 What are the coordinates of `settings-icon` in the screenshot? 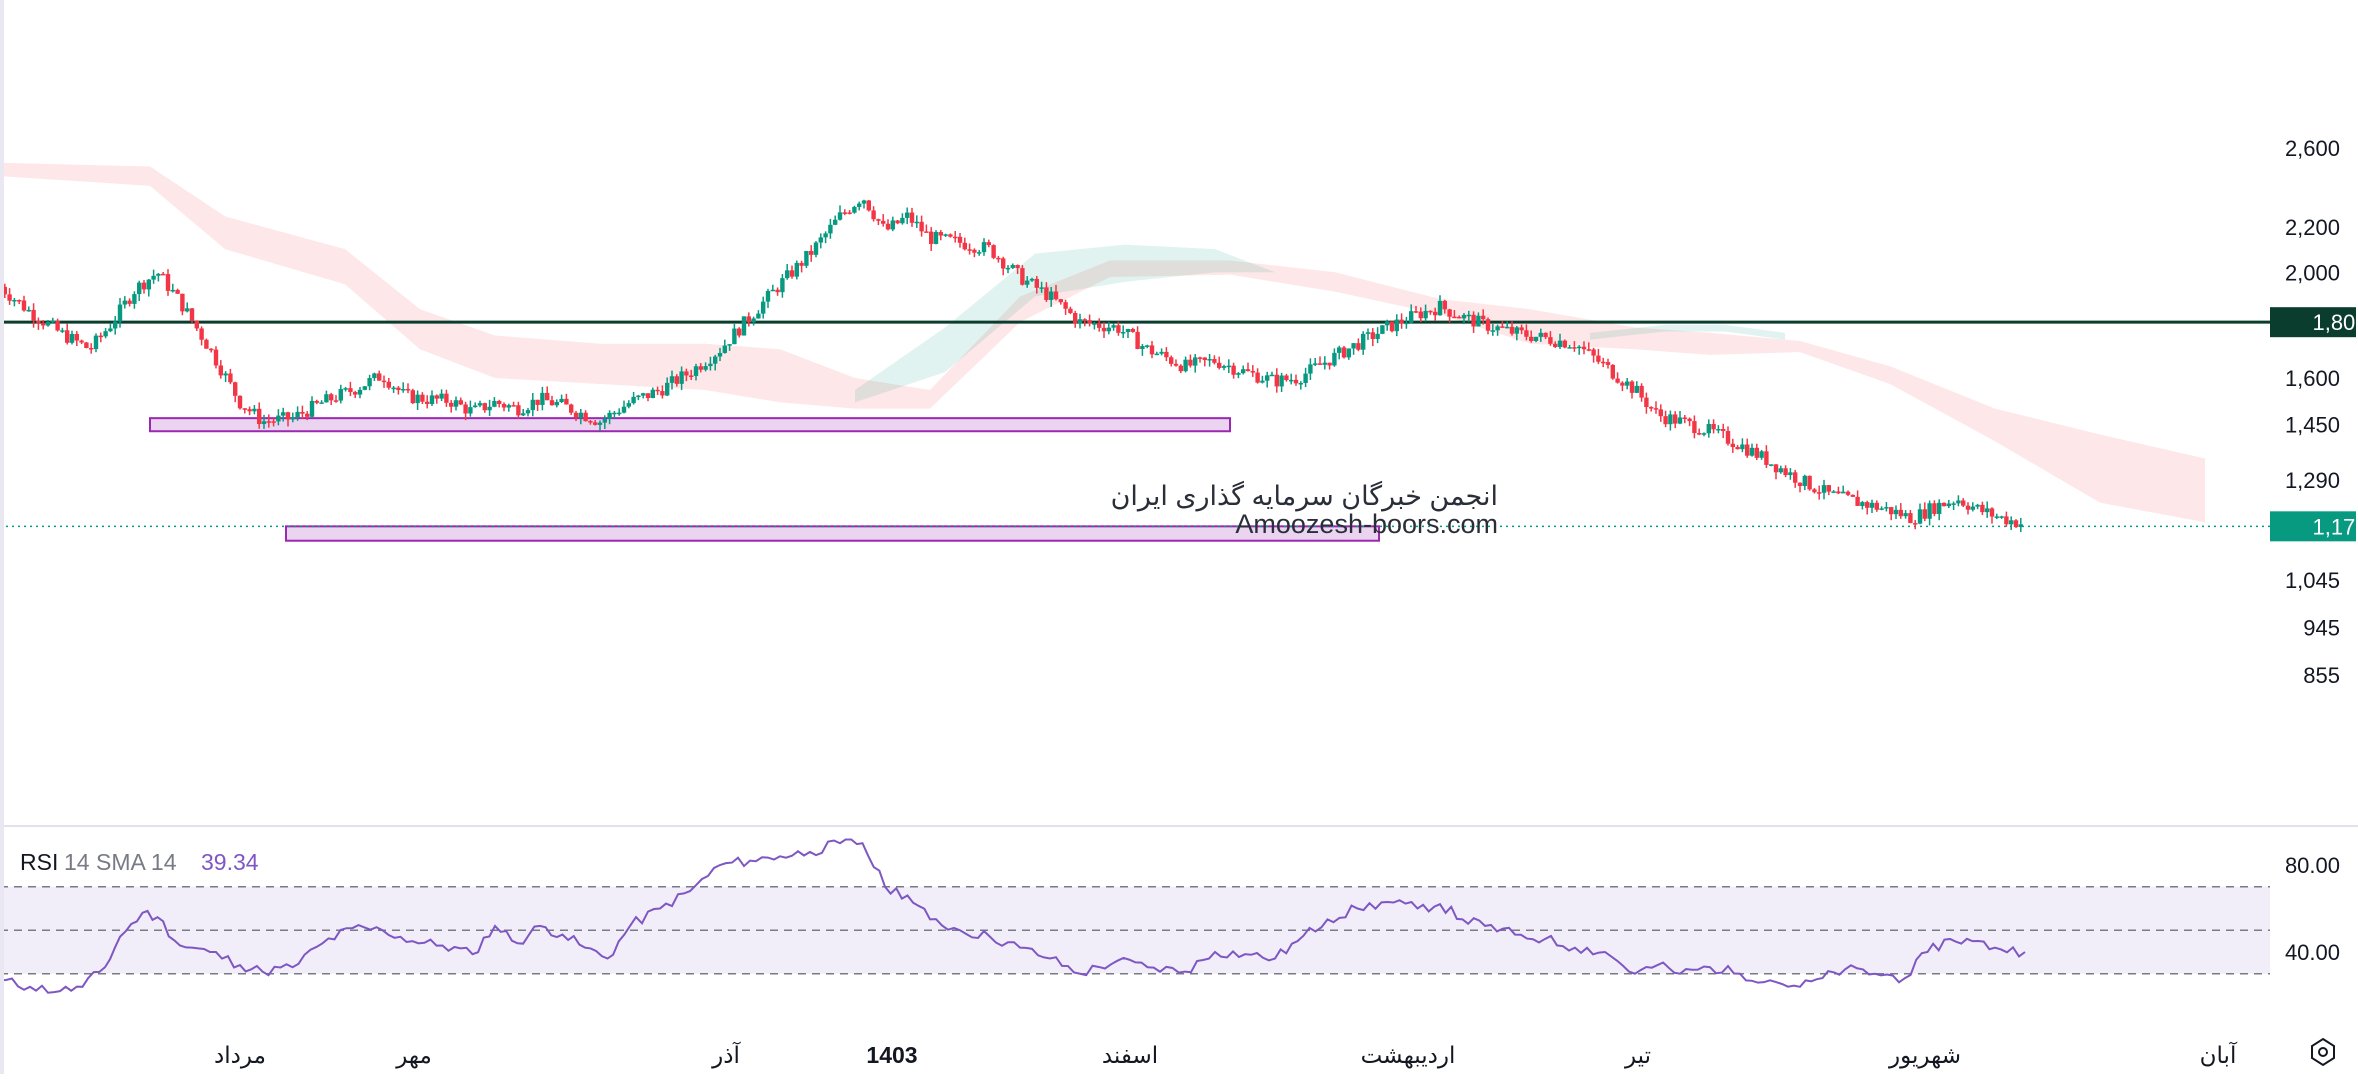 It's located at (2323, 1052).